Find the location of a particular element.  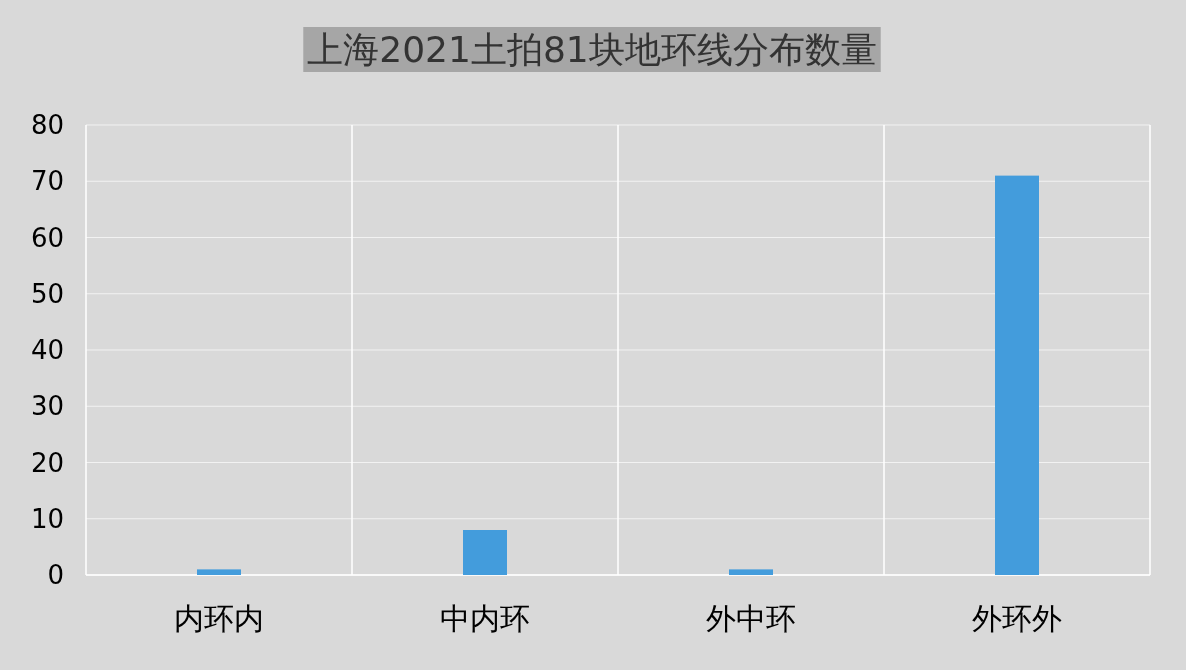

x-tick-label: 内环内 is located at coordinates (219, 618).